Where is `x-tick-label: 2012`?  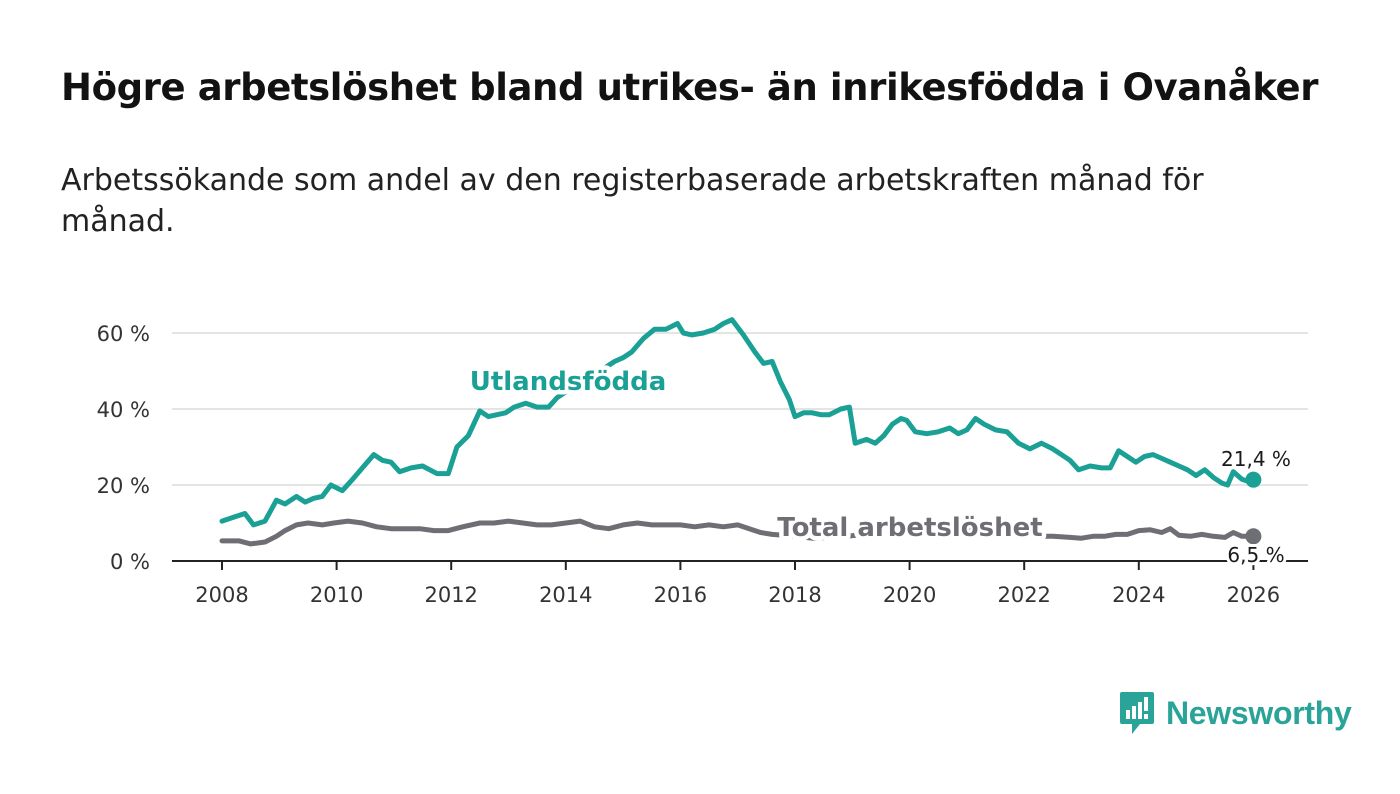
x-tick-label: 2012 is located at coordinates (450, 595).